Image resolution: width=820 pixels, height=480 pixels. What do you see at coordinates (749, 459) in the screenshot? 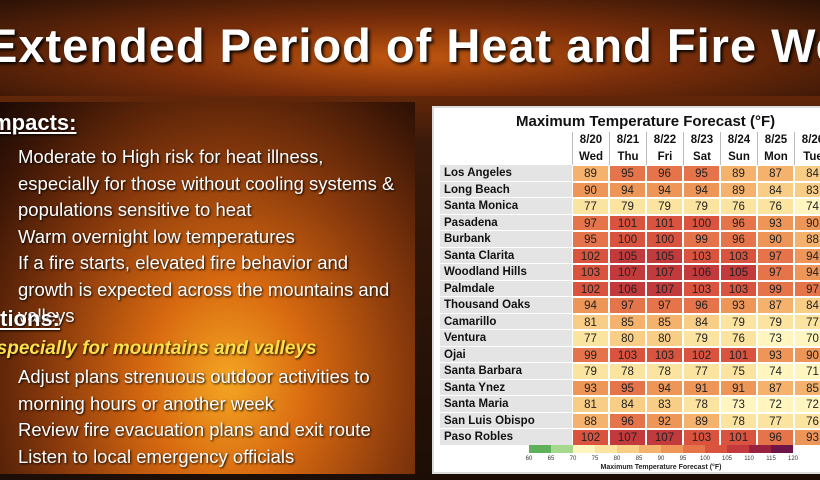
I see `colorbar-tick: 110` at bounding box center [749, 459].